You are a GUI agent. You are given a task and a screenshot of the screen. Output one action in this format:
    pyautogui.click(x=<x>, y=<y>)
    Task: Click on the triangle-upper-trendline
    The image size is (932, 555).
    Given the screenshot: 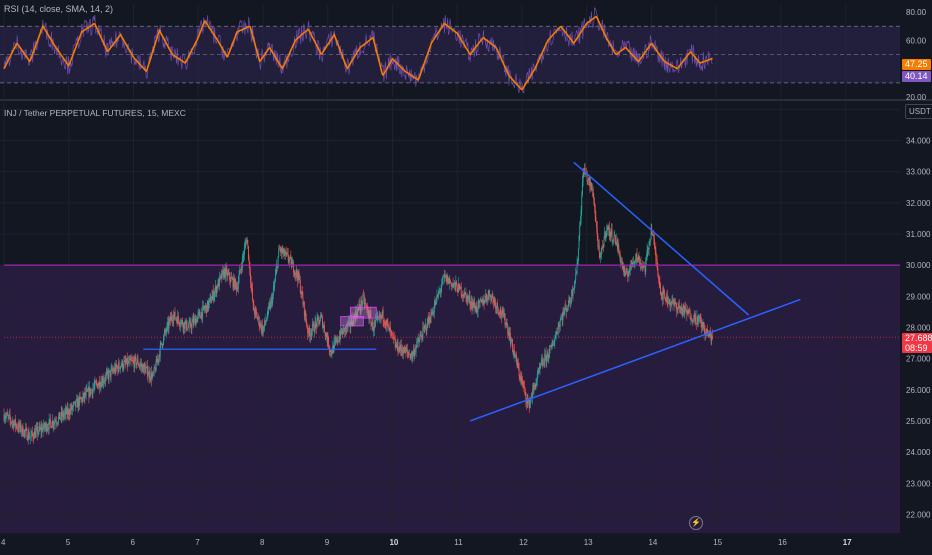 What is the action you would take?
    pyautogui.click(x=661, y=238)
    